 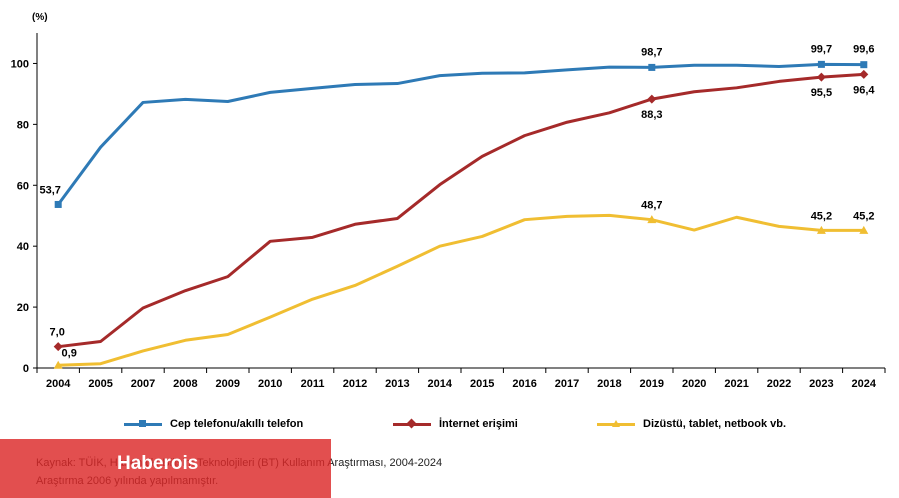 What do you see at coordinates (864, 384) in the screenshot?
I see `x-tick-label: 2024` at bounding box center [864, 384].